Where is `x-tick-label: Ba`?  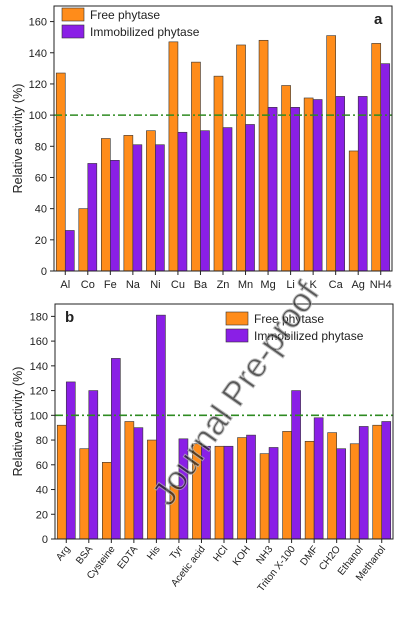 x-tick-label: Ba is located at coordinates (201, 285).